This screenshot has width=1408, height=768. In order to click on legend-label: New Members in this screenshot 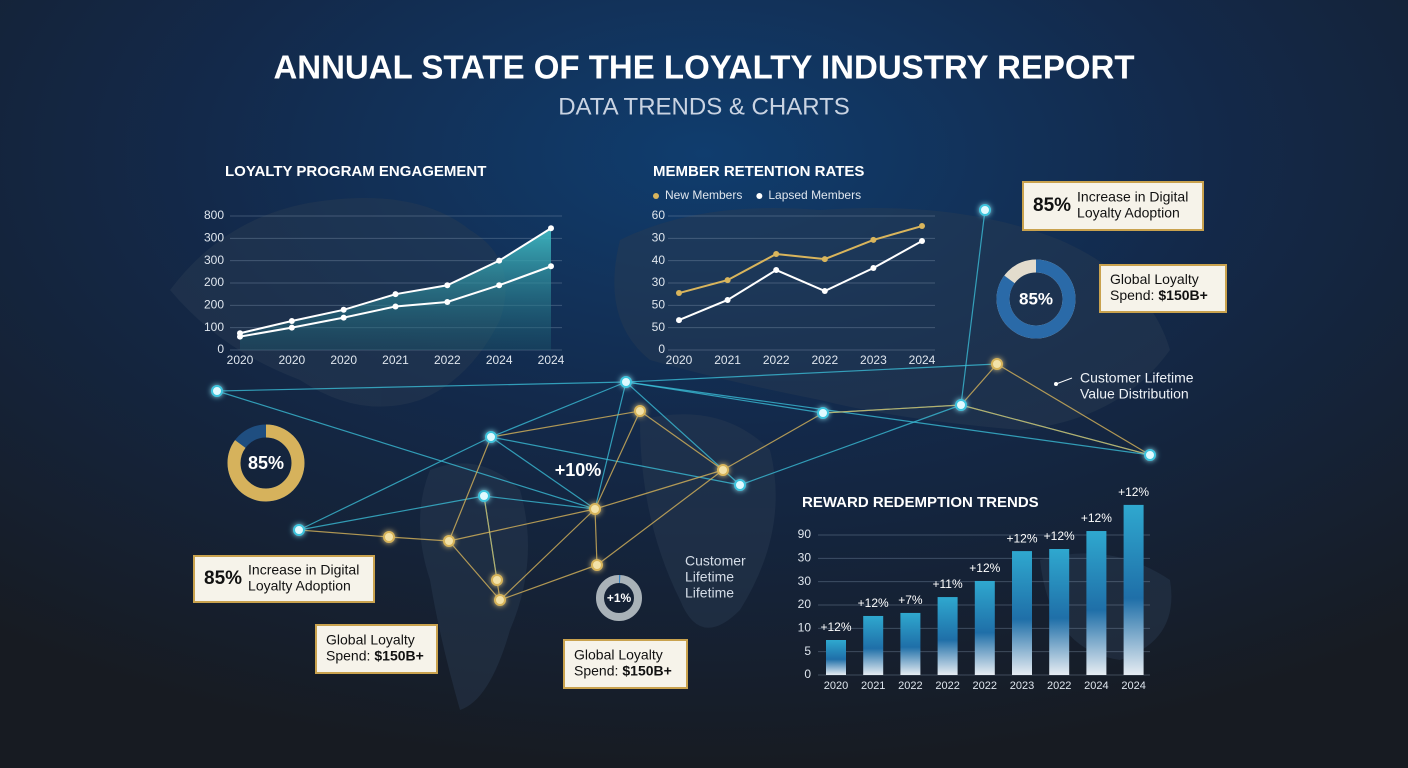, I will do `click(703, 195)`.